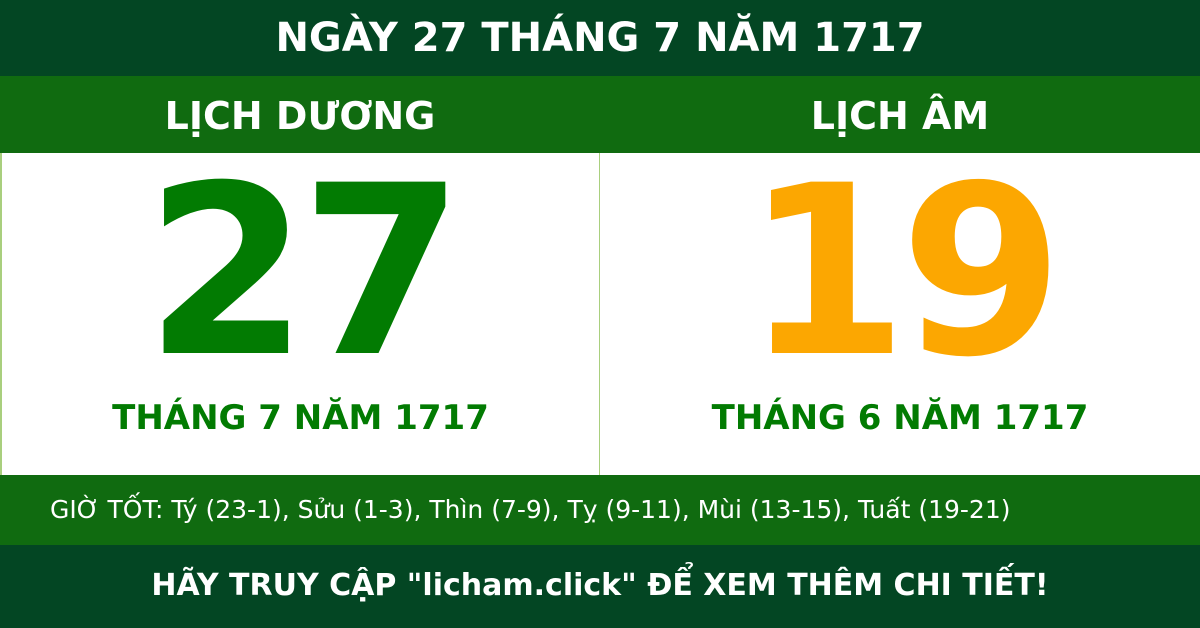 The width and height of the screenshot is (1200, 628). What do you see at coordinates (300, 418) in the screenshot?
I see `solar-month-year: THÁNG 7 NĂM 1717` at bounding box center [300, 418].